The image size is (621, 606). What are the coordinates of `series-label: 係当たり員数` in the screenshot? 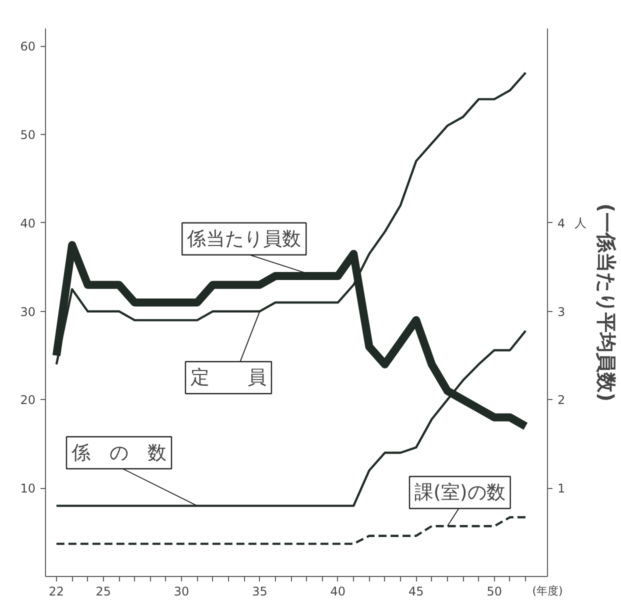 It's located at (244, 239).